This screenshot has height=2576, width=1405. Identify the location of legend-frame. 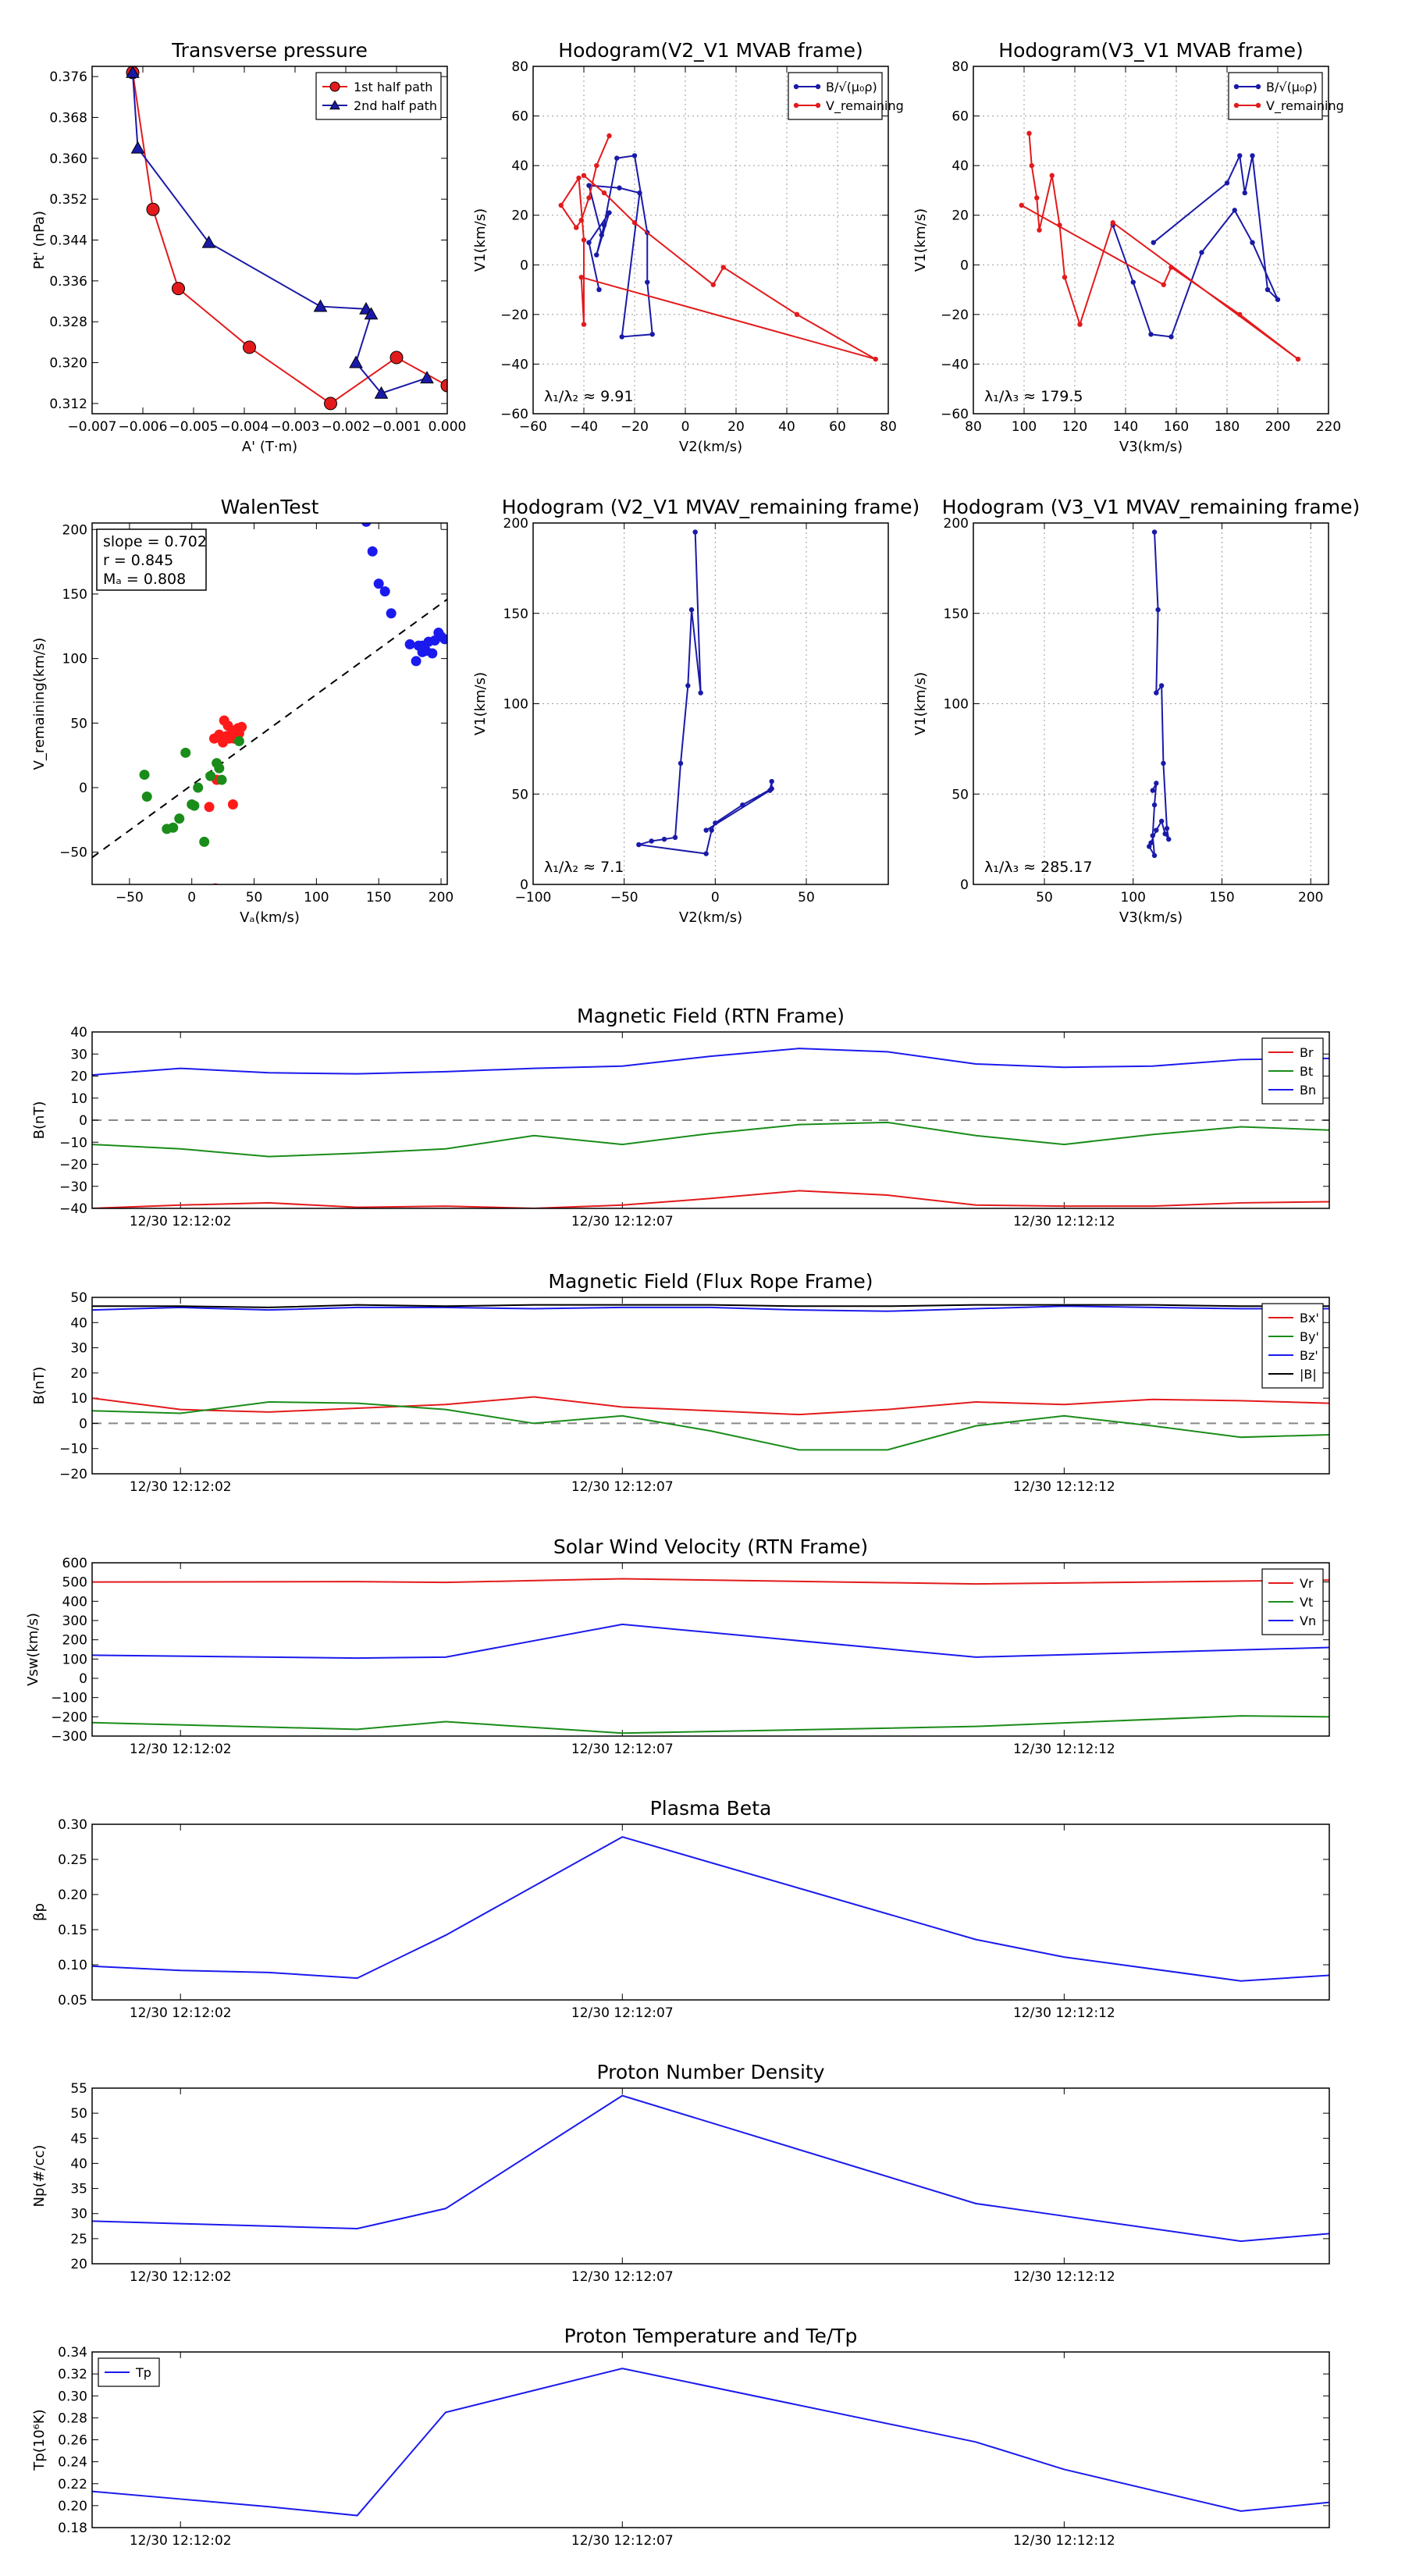
(378, 96).